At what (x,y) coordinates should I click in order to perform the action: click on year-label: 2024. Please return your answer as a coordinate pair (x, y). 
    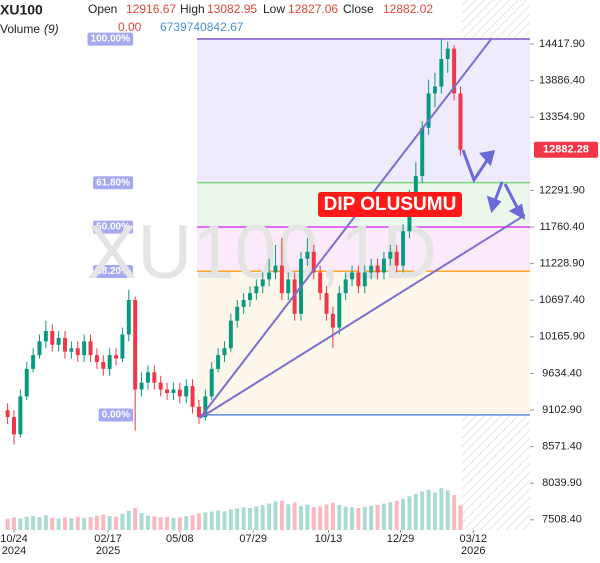
    Looking at the image, I should click on (14, 551).